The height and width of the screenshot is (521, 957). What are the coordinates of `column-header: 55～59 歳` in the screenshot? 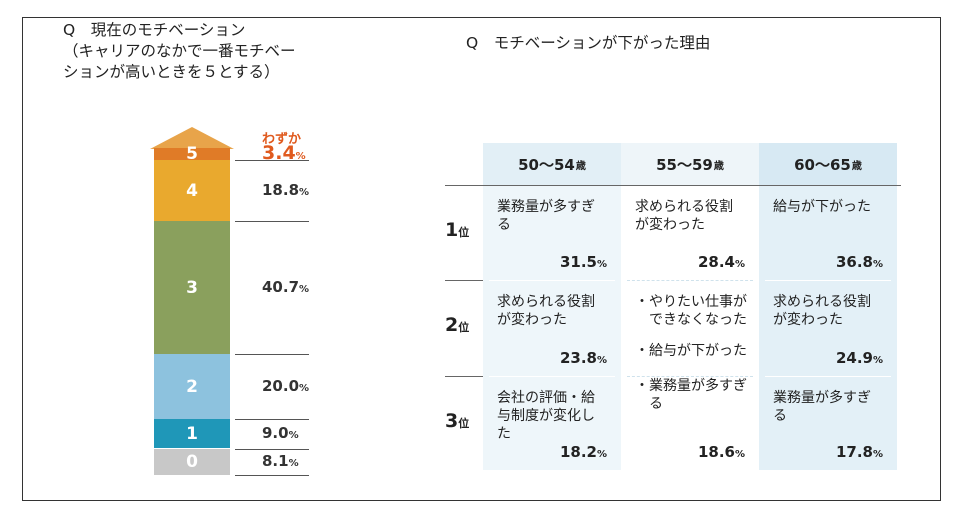 It's located at (690, 164).